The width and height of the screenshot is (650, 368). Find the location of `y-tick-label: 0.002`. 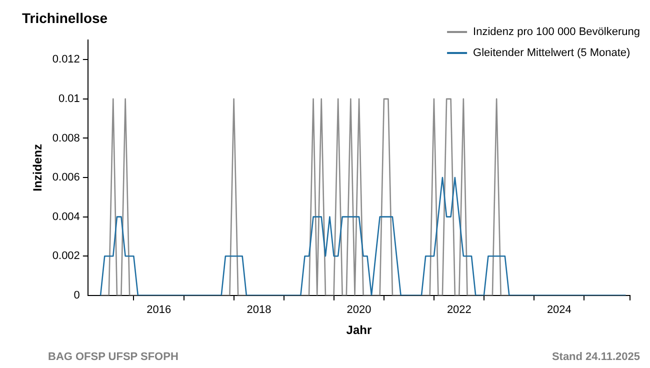

y-tick-label: 0.002 is located at coordinates (66, 256).